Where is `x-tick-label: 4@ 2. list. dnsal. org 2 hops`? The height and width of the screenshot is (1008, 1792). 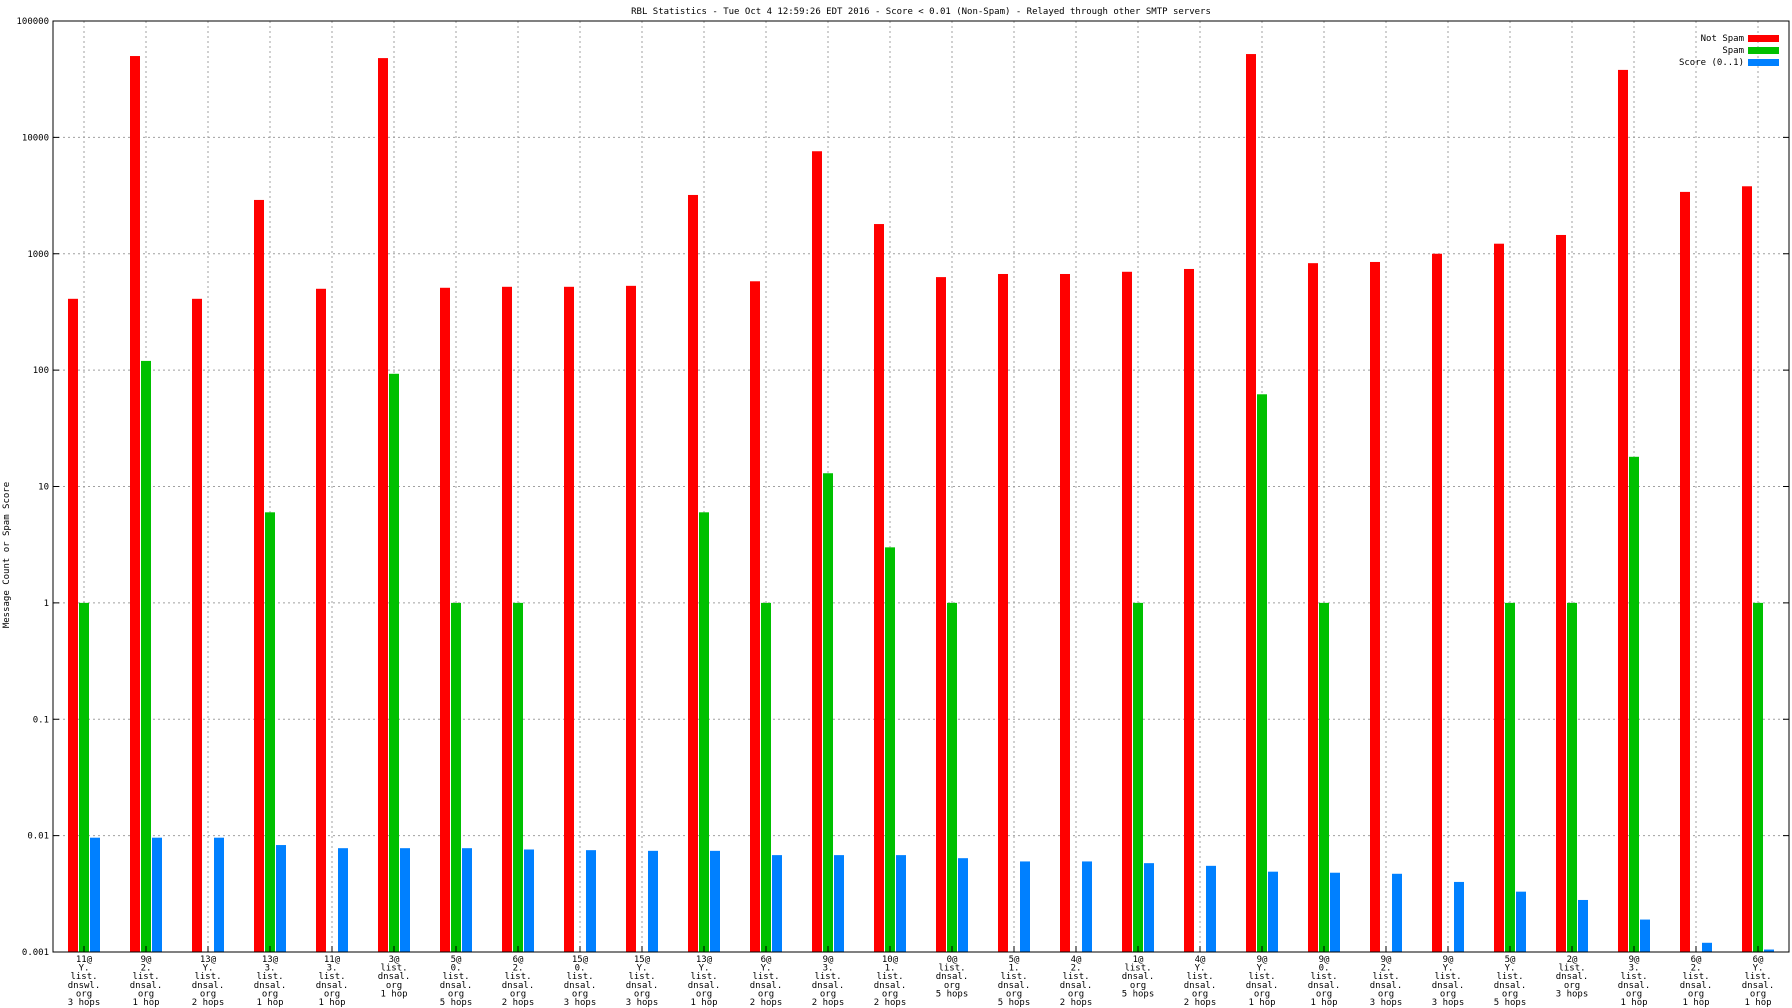 x-tick-label: 4@ 2. list. dnsal. org 2 hops is located at coordinates (1076, 981).